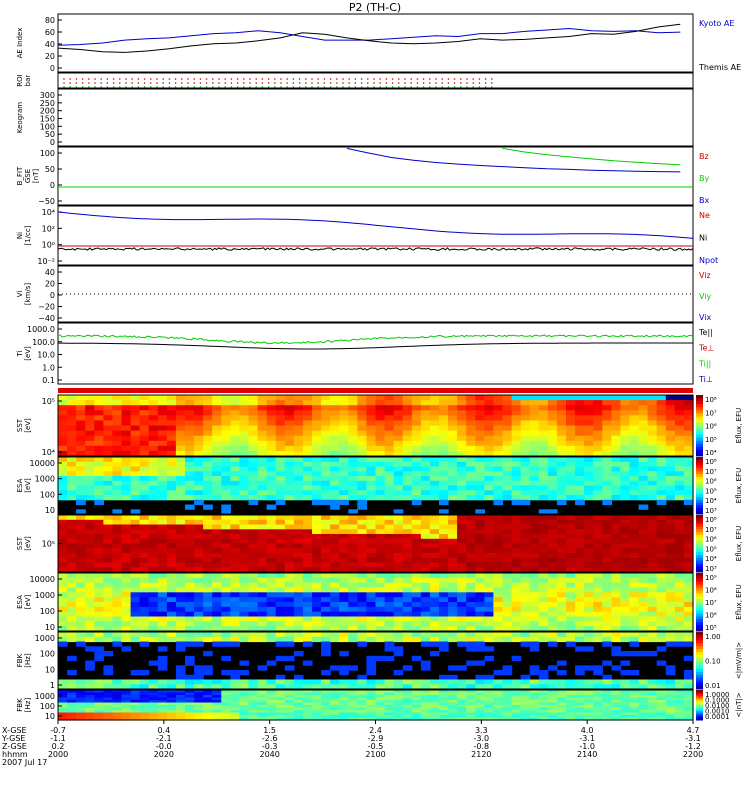 The image size is (750, 800). What do you see at coordinates (52, 295) in the screenshot?
I see `y-tick-label: 0` at bounding box center [52, 295].